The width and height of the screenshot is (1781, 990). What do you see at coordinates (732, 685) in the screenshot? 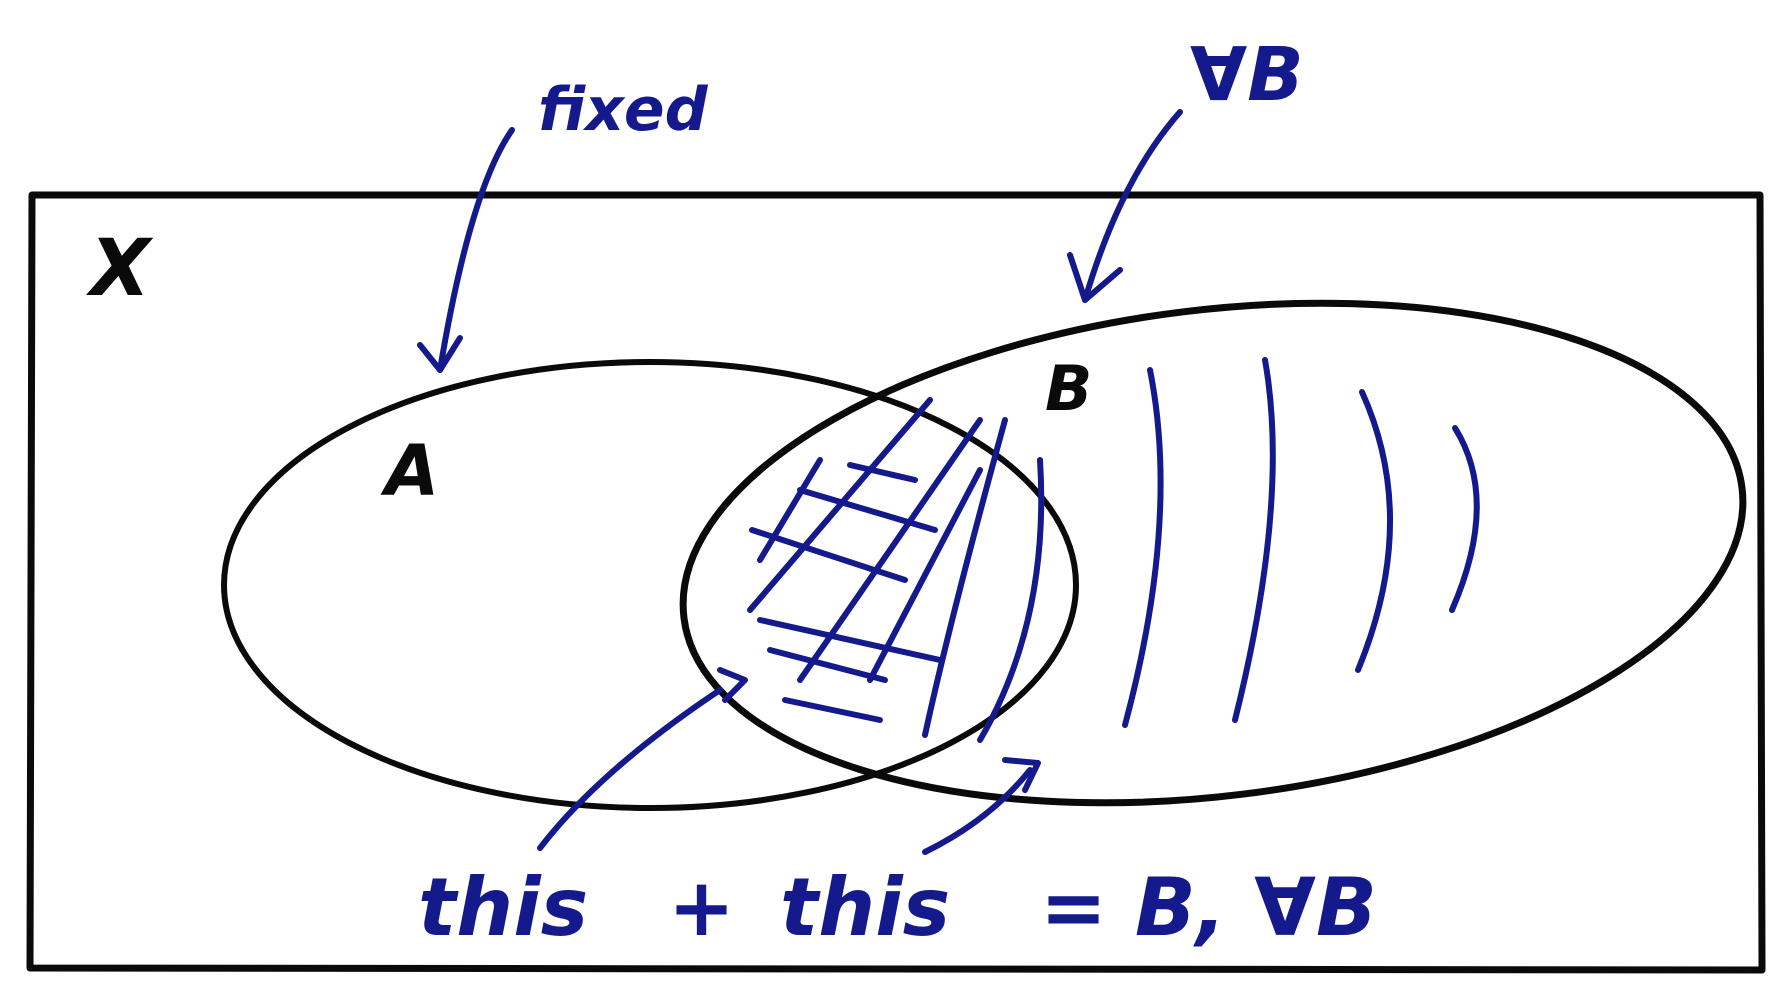
I see `arrow-this1-head` at bounding box center [732, 685].